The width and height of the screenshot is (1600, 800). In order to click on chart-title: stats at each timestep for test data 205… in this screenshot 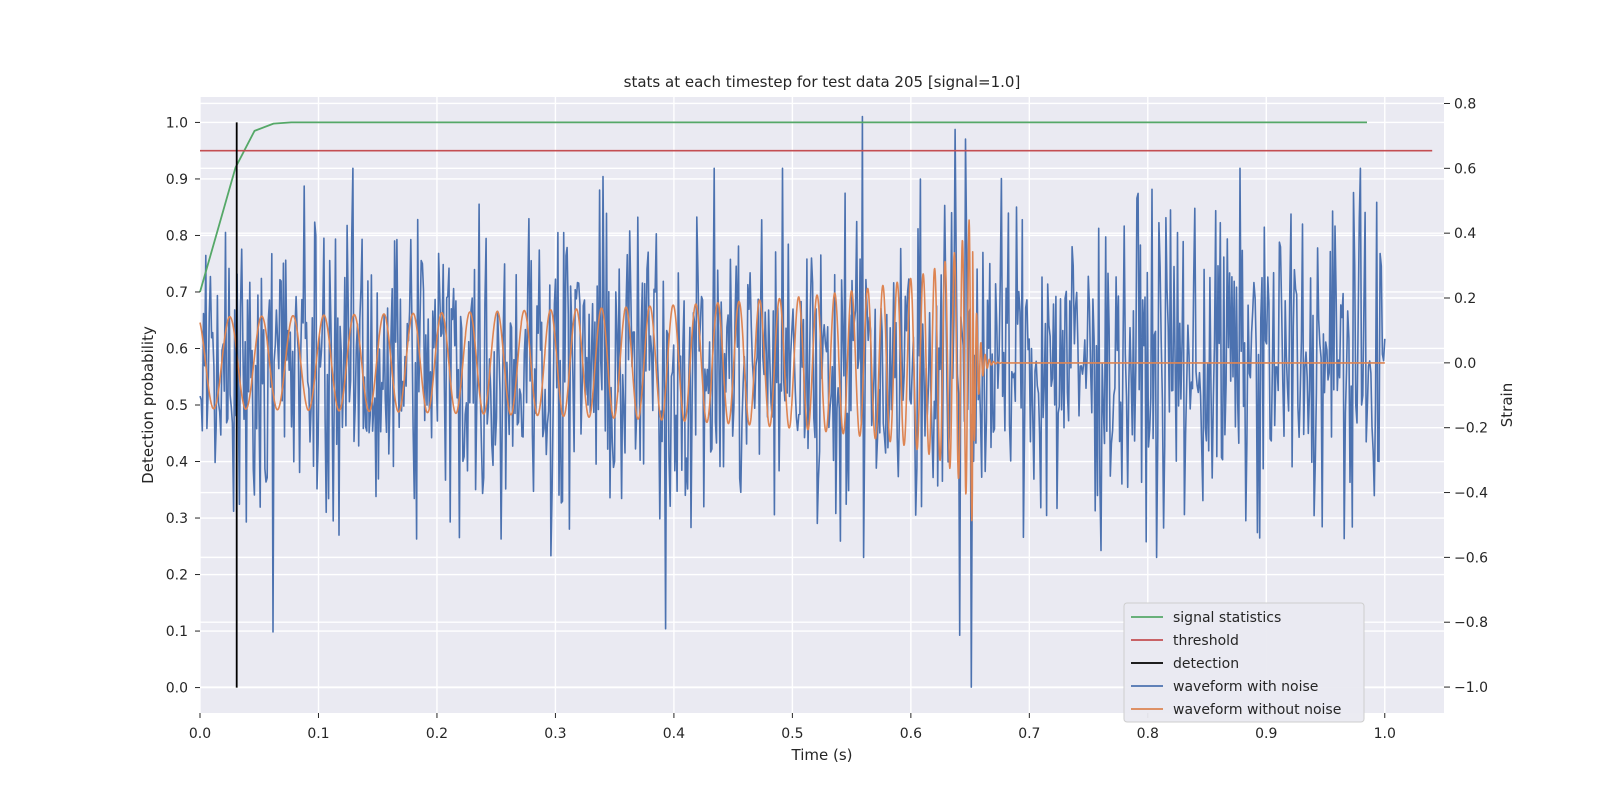, I will do `click(822, 82)`.